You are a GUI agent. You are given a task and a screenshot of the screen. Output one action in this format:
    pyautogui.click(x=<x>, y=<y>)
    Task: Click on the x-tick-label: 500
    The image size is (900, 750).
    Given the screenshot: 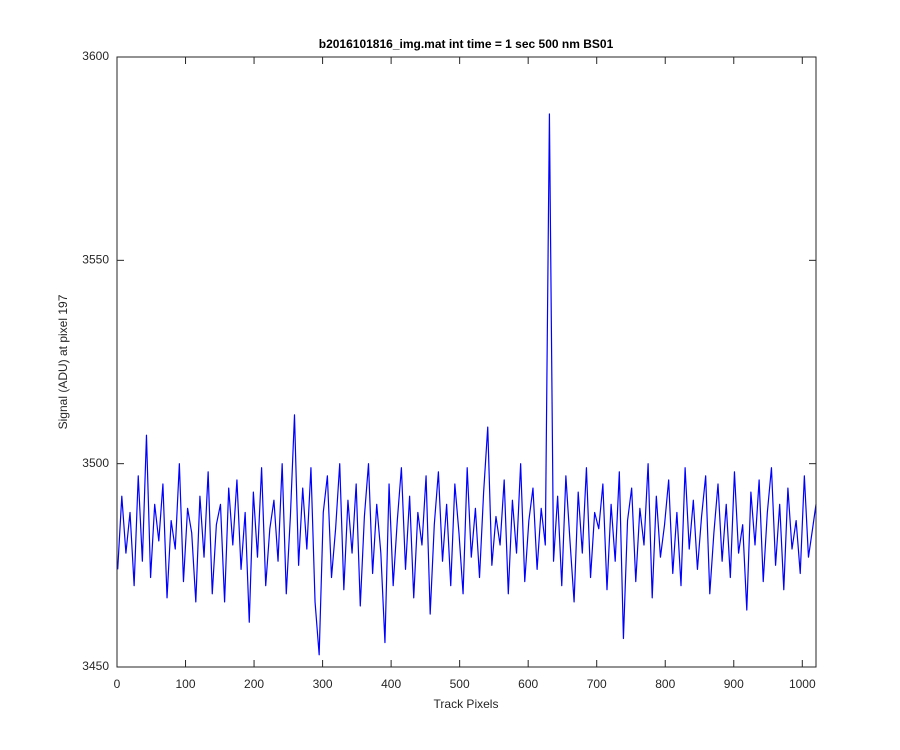 What is the action you would take?
    pyautogui.click(x=460, y=684)
    